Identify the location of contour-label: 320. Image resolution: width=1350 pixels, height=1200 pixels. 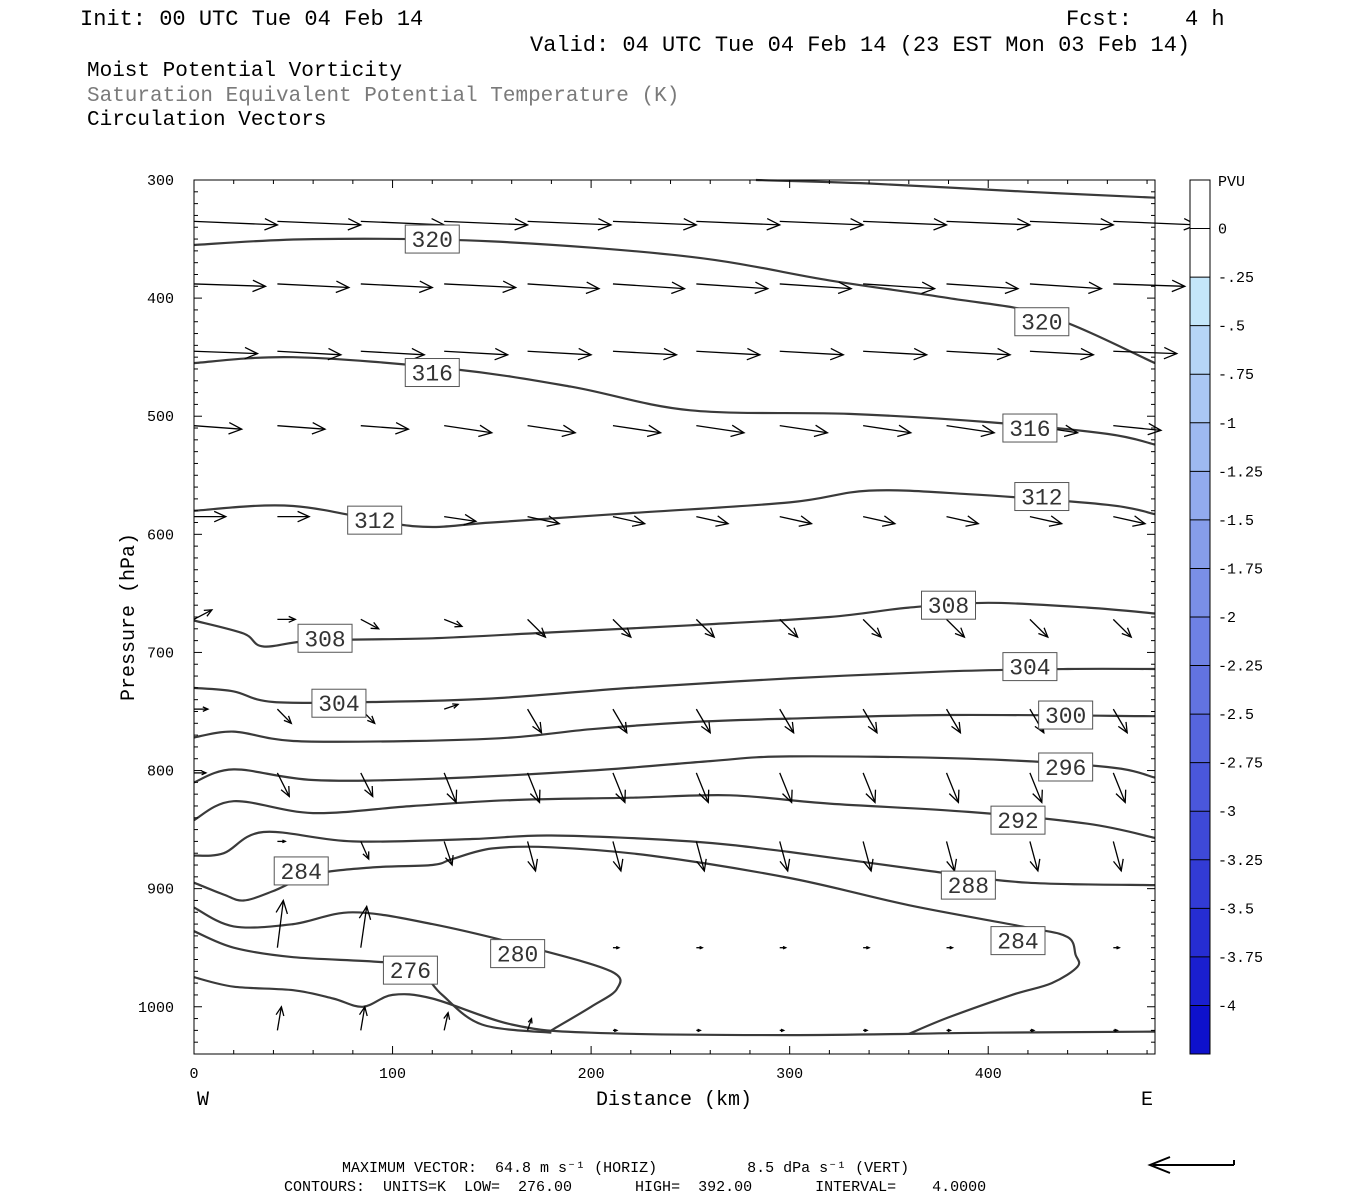
(1042, 322).